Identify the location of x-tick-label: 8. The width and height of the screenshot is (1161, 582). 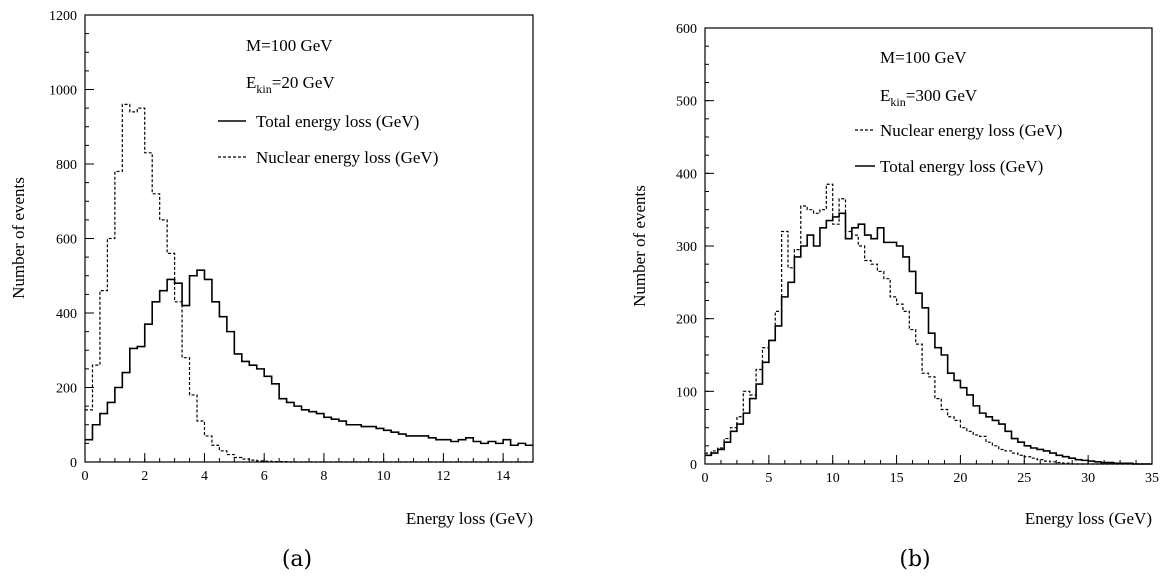
(323, 476).